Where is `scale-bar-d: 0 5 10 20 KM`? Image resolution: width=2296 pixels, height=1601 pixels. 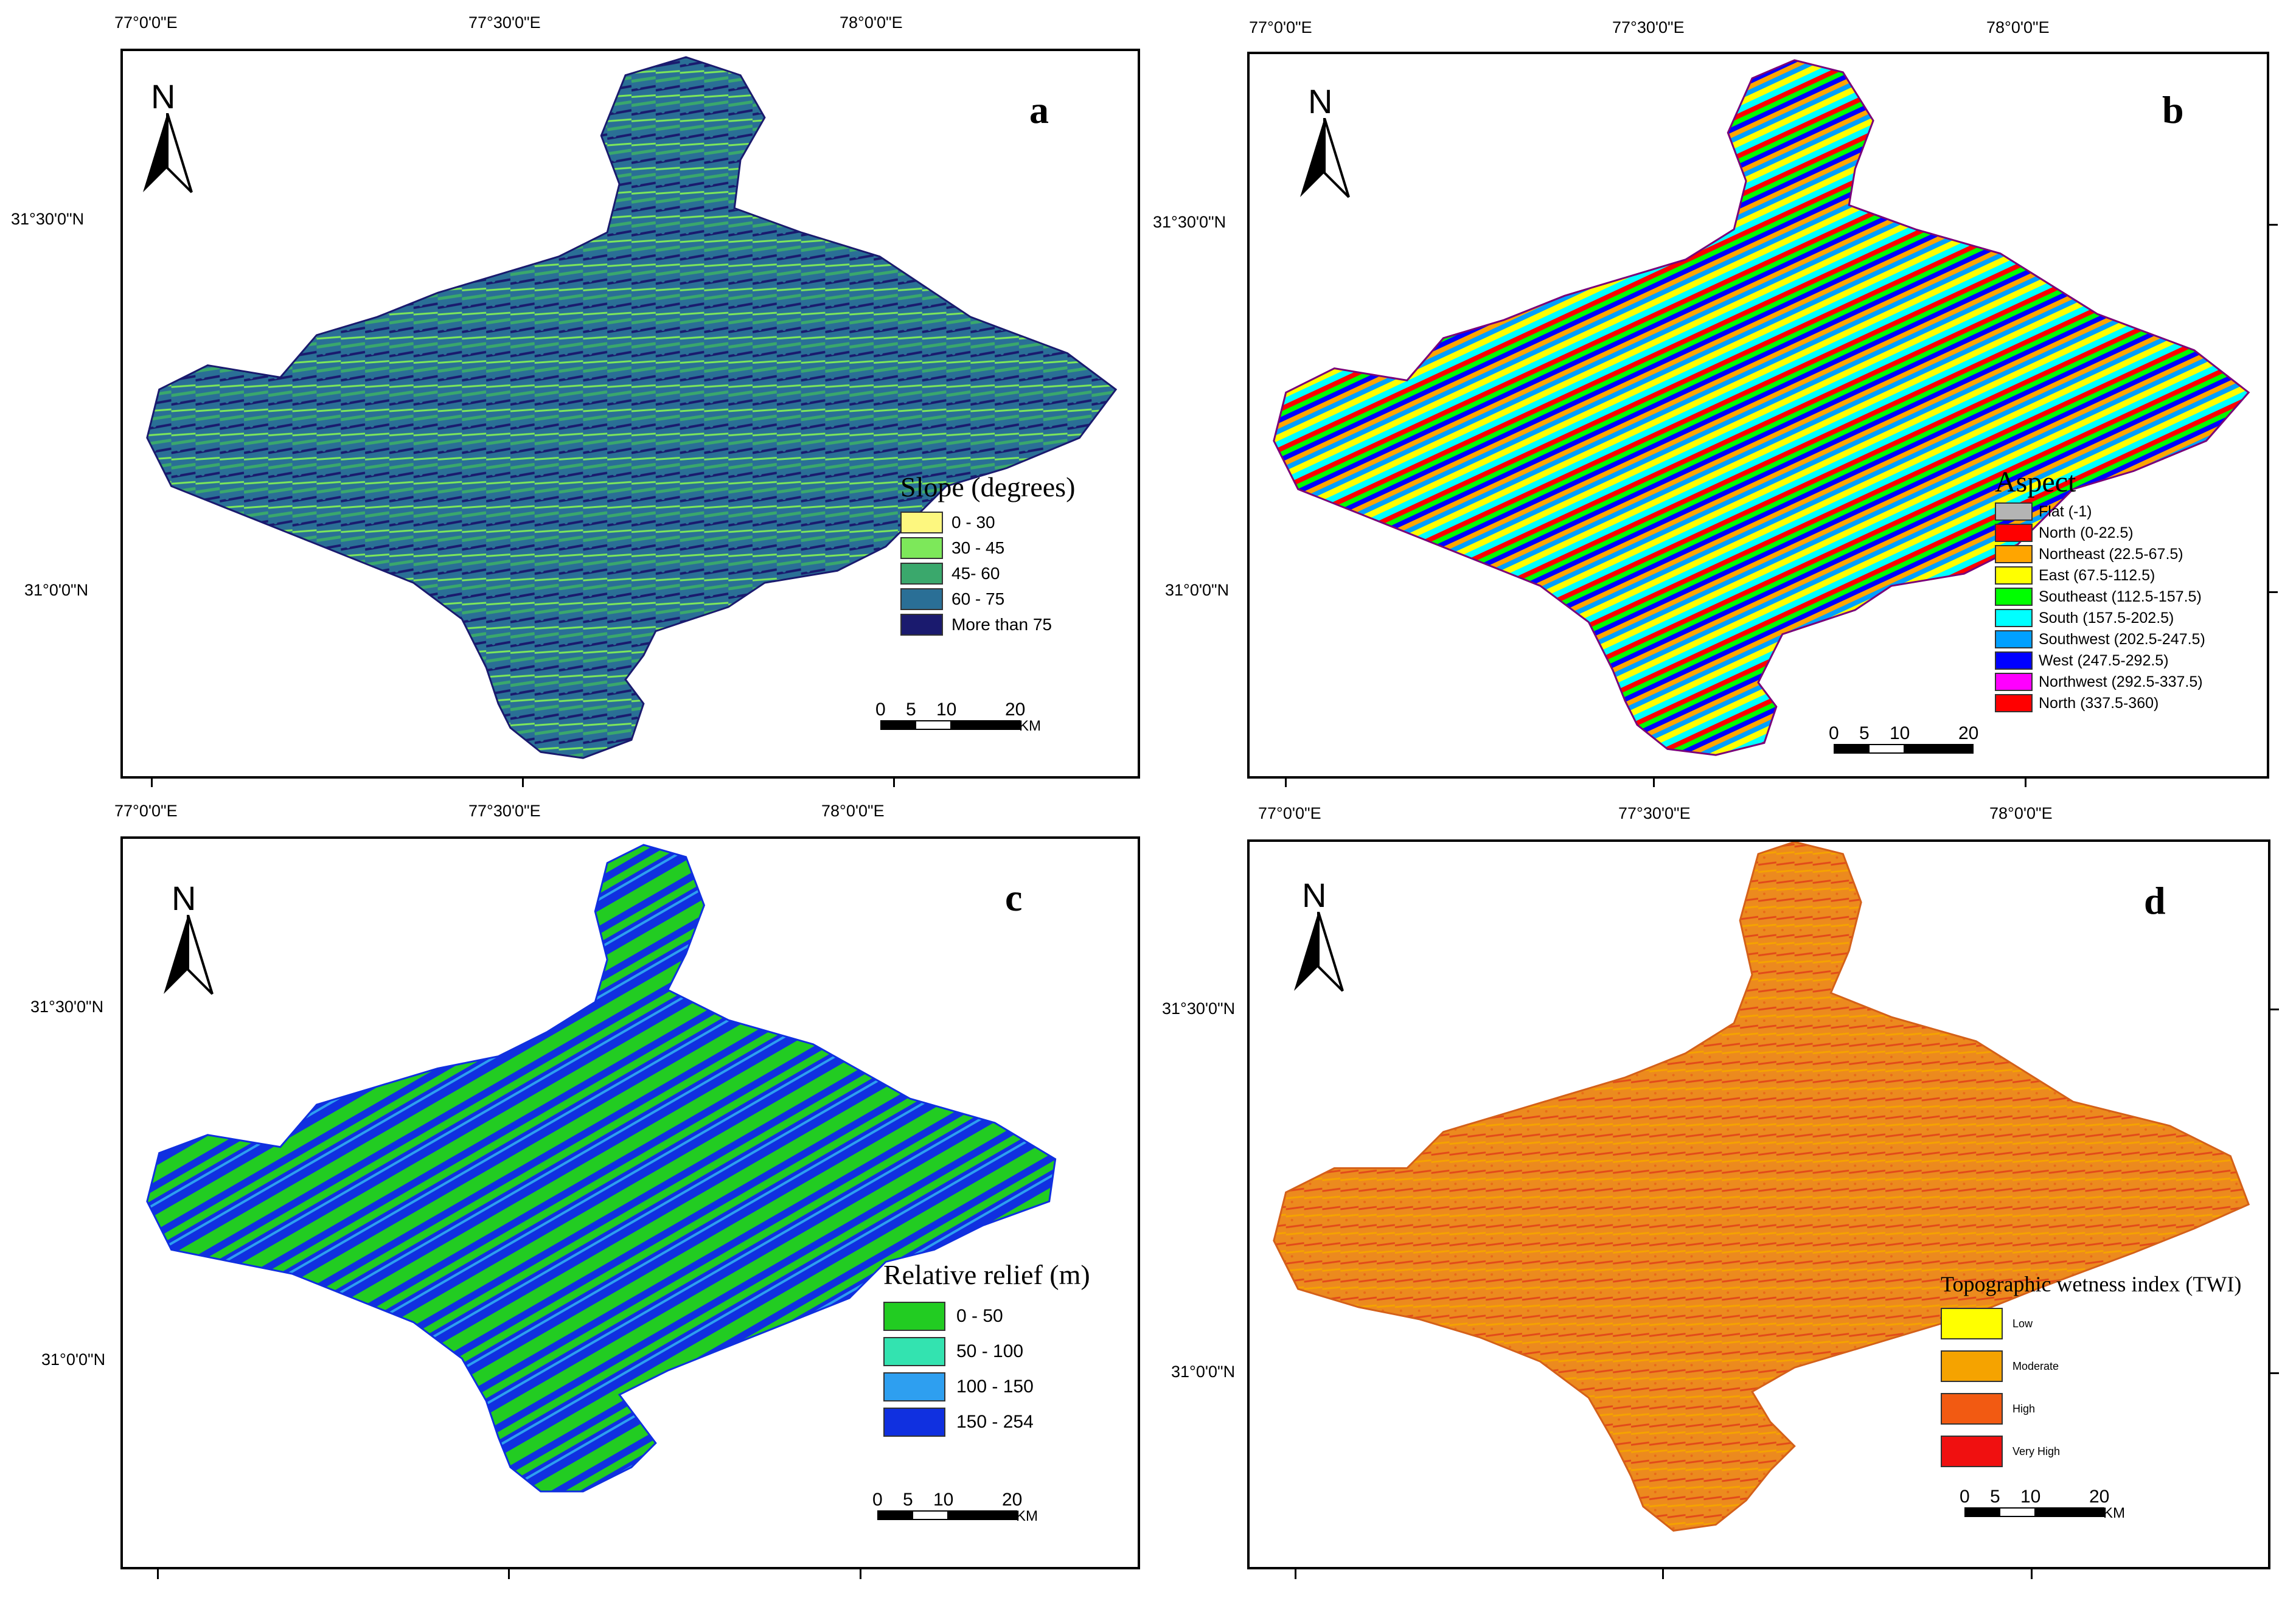
scale-bar-d: 0 5 10 20 KM is located at coordinates (2042, 1504).